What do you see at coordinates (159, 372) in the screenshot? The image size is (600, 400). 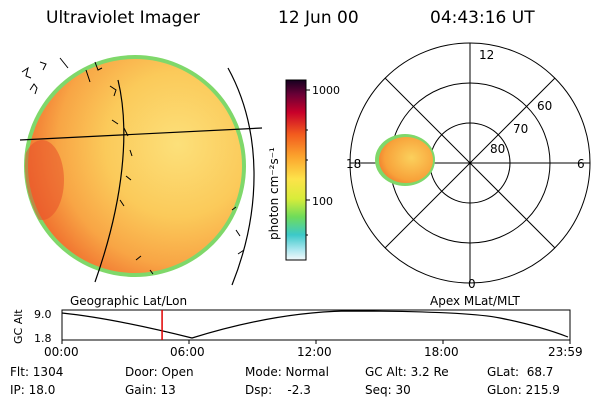 I see `door-status: Door: Open` at bounding box center [159, 372].